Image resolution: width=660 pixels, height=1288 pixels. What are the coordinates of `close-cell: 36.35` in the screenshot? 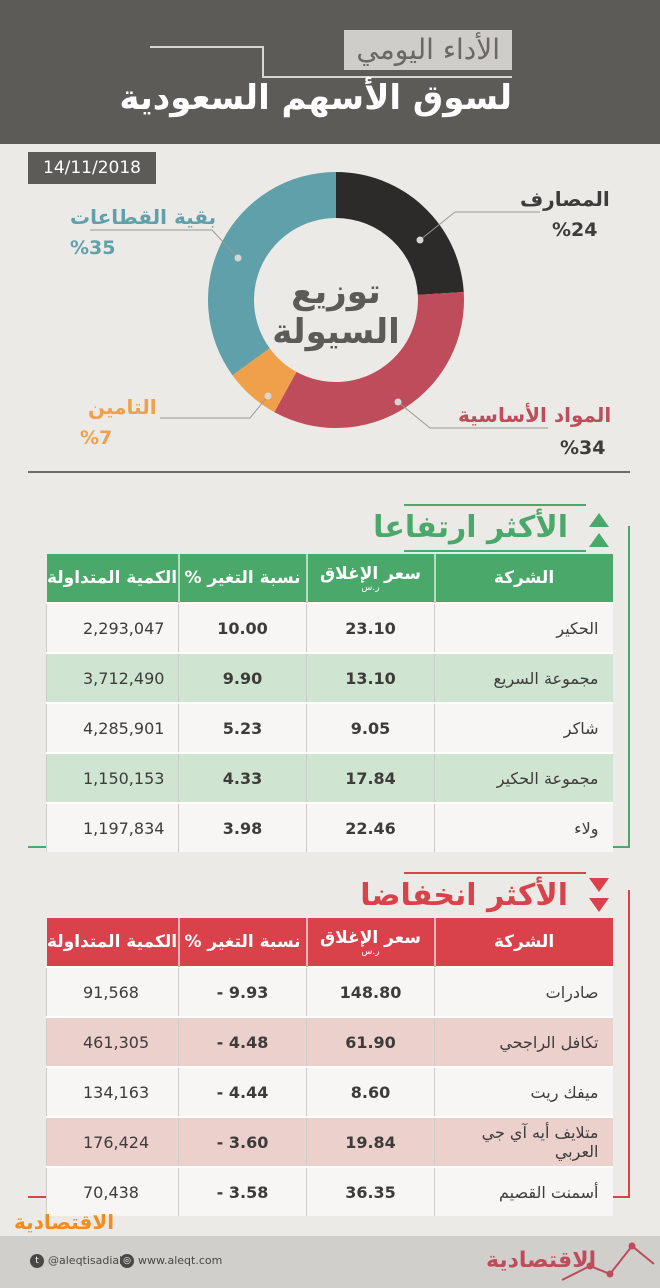 It's located at (370, 1191).